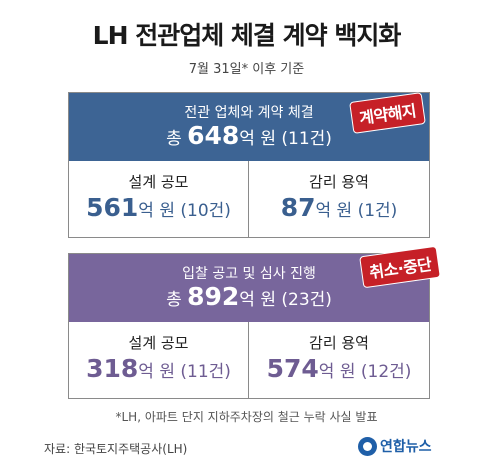  Describe the element at coordinates (285, 139) in the screenshot. I see `total-suffix: 억 원 (11건)` at that location.